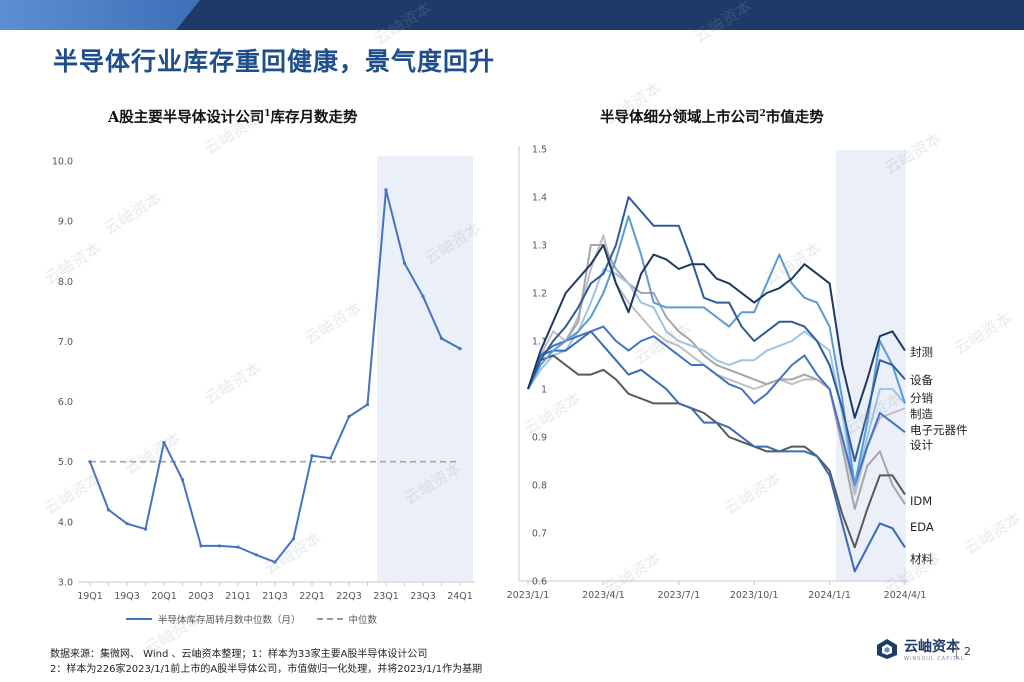 This screenshot has width=1024, height=682. I want to click on company-logo: 云岫资本 WINSOUL CAPITAL, so click(920, 649).